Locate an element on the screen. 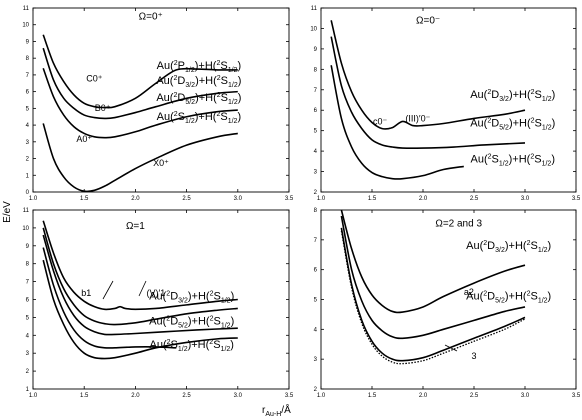 The width and height of the screenshot is (582, 420). curve-label: A0⁺ is located at coordinates (84, 139).